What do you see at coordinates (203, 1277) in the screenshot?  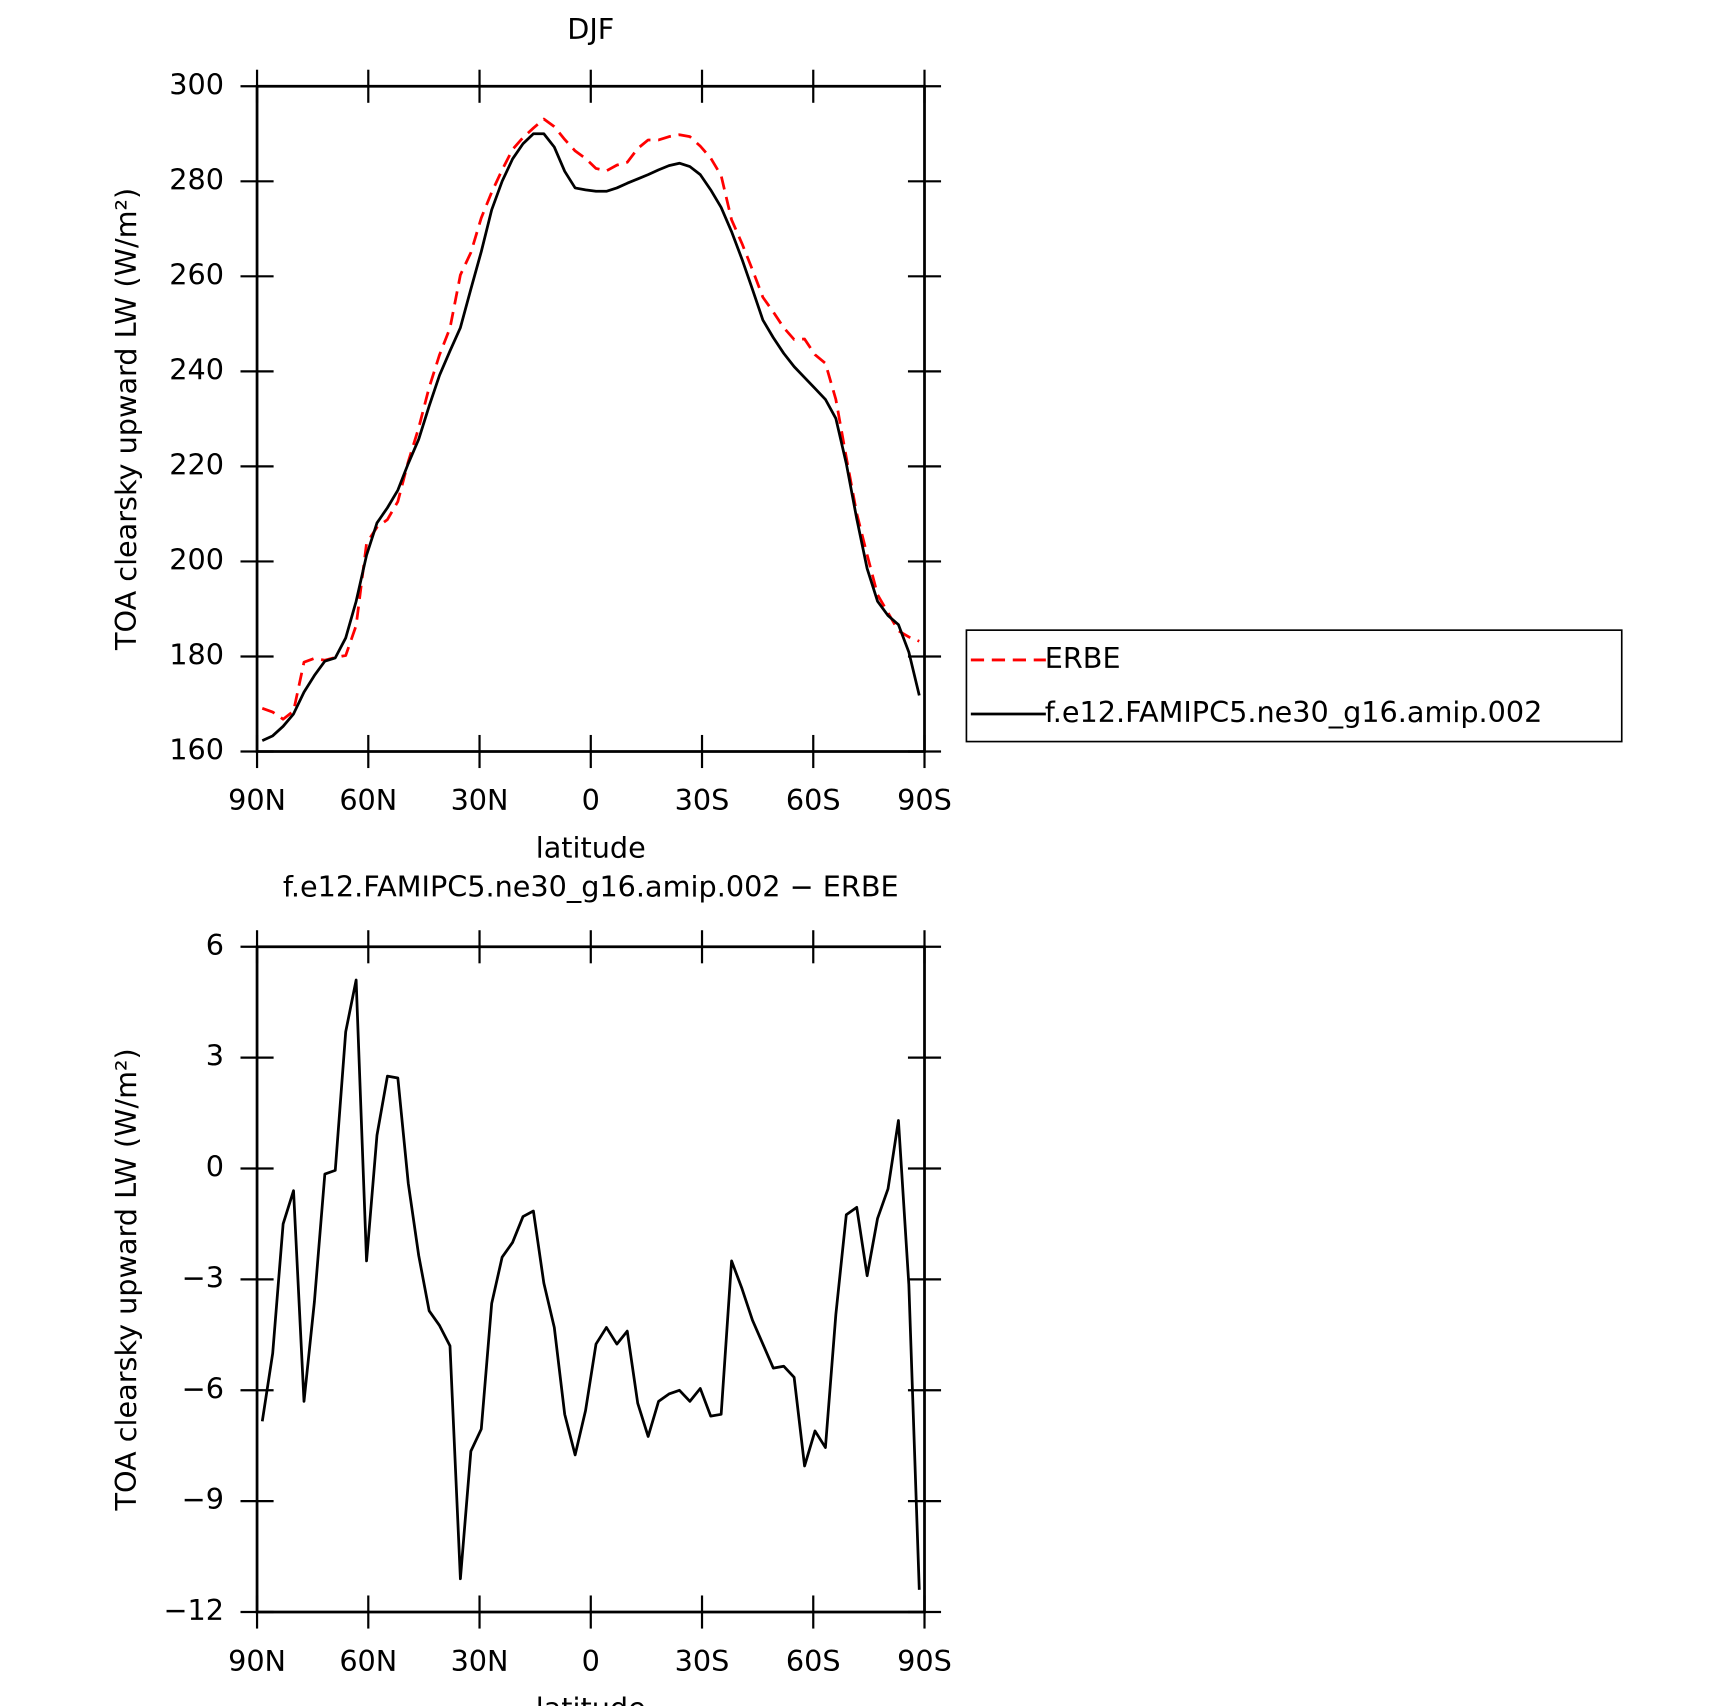 I see `y-tick-label: −3` at bounding box center [203, 1277].